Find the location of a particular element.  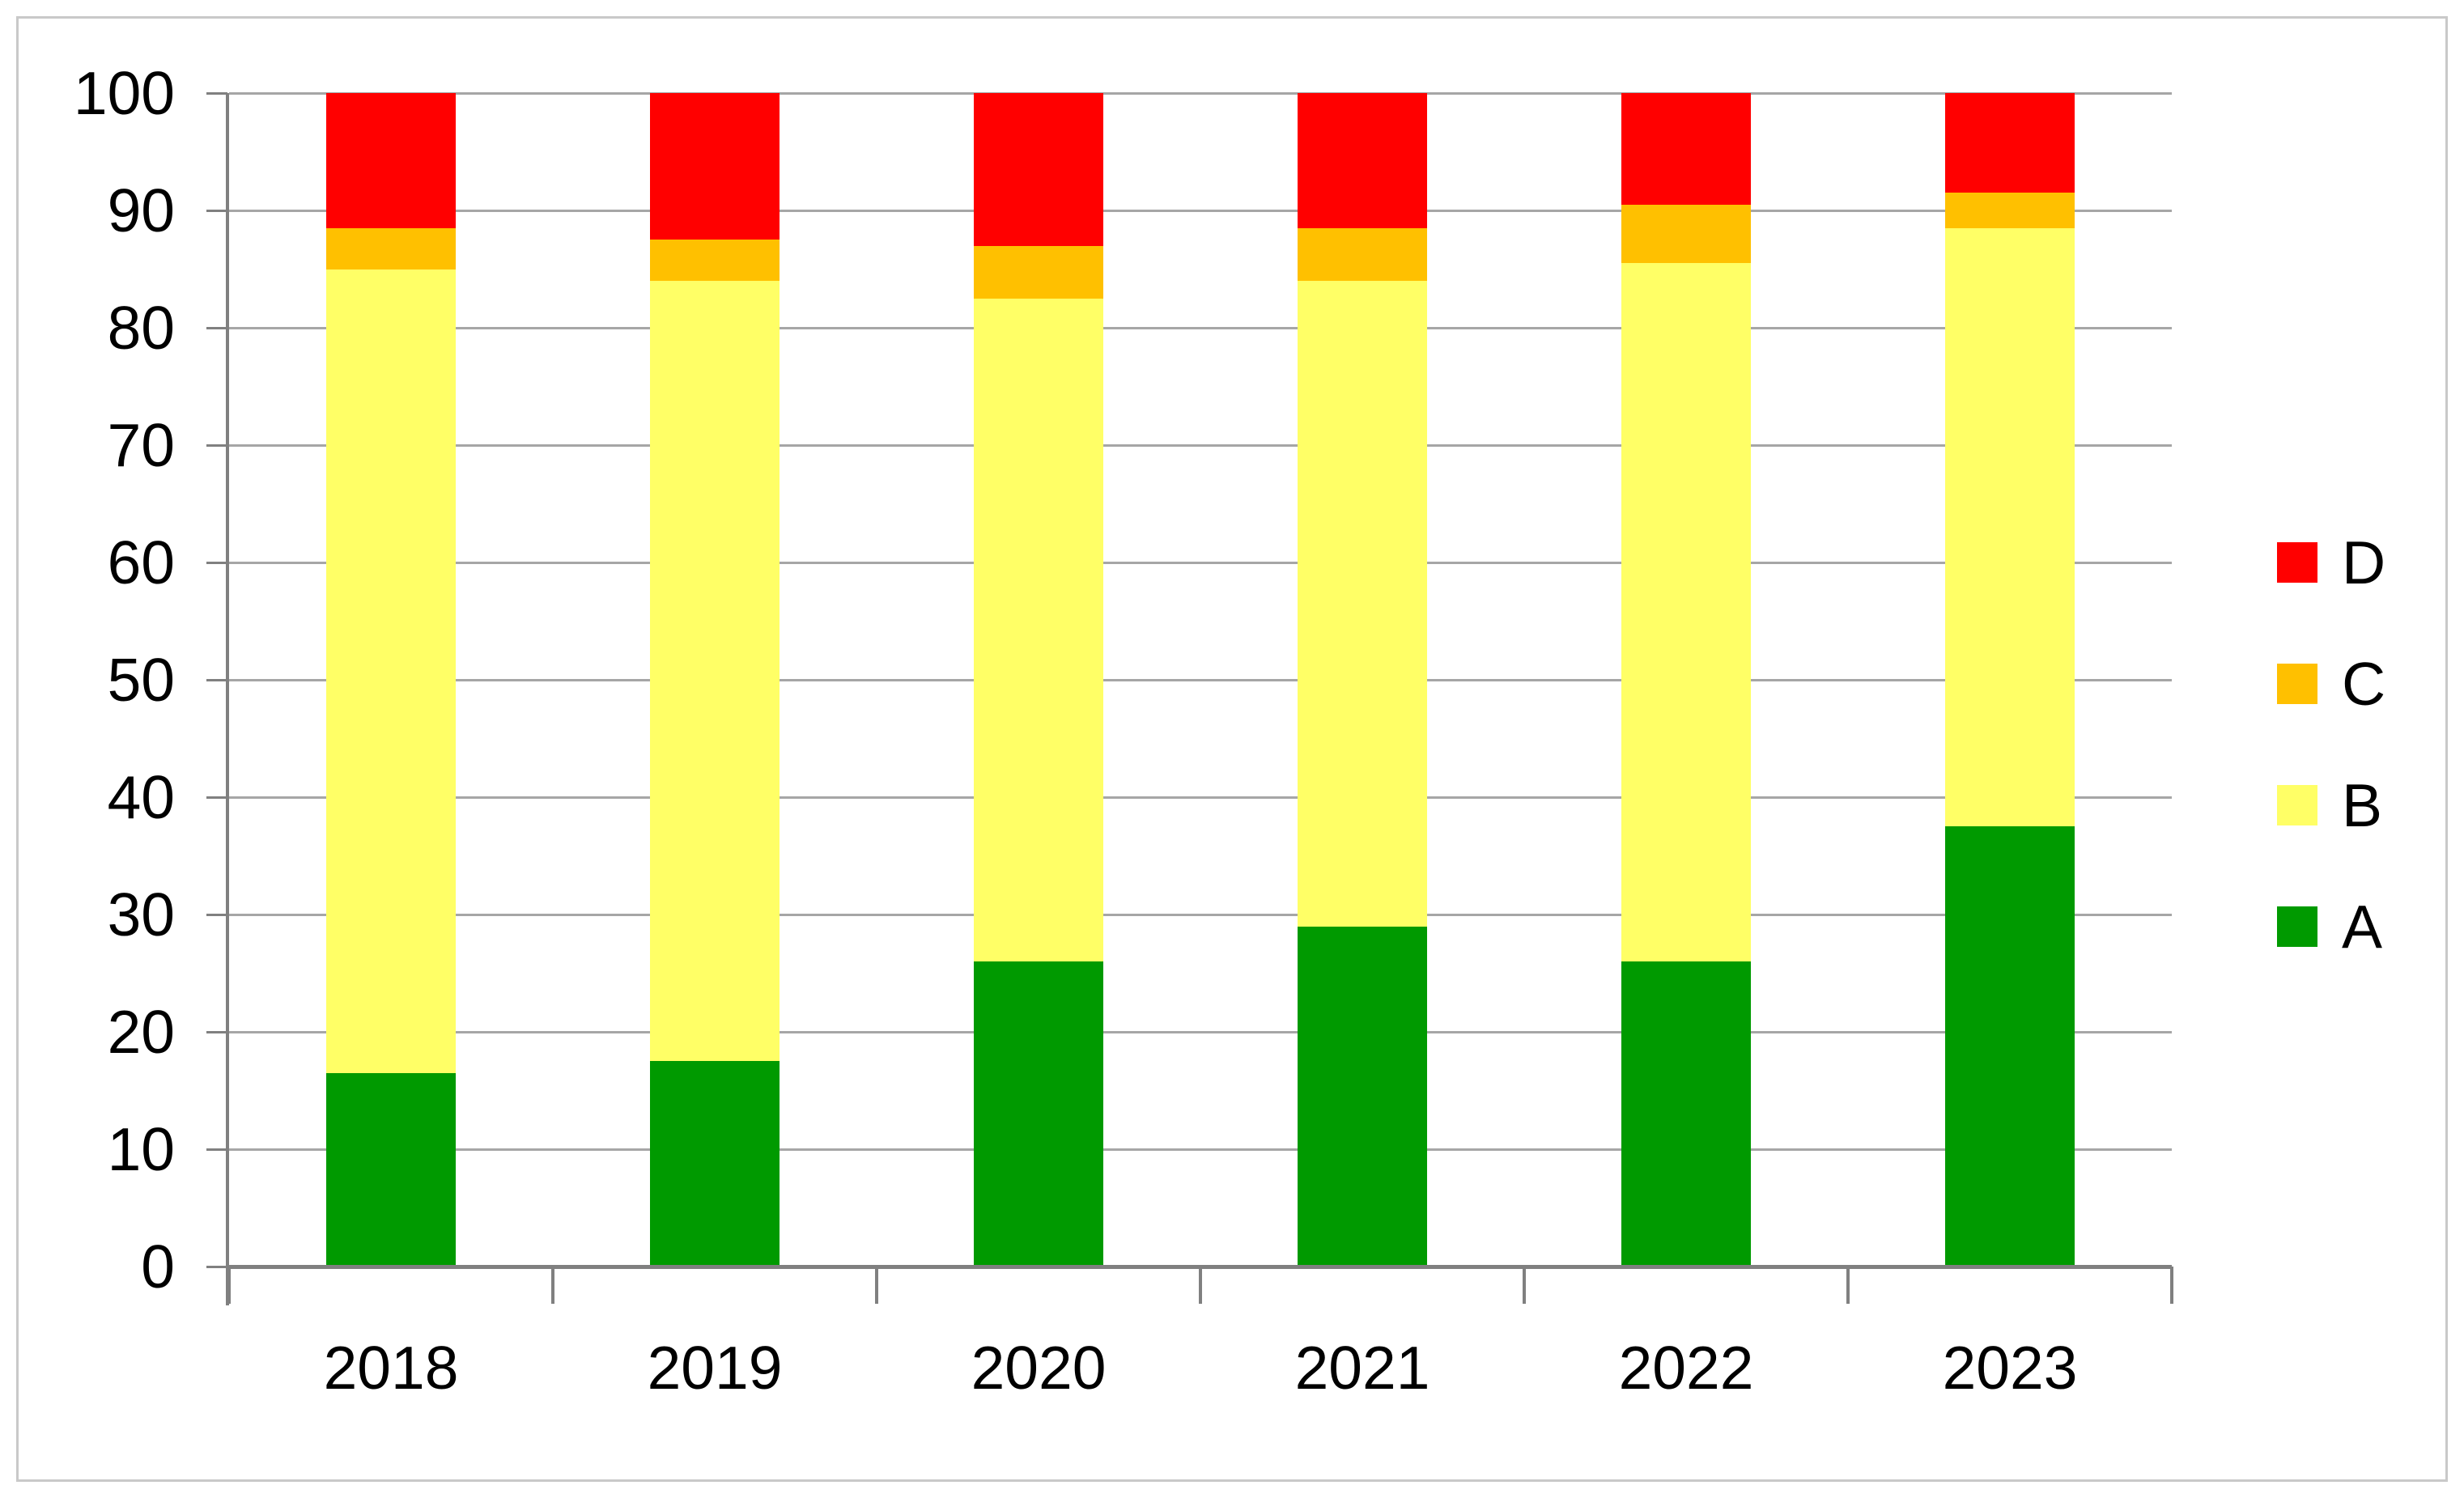

bar-segment-D-2023 is located at coordinates (2010, 143).